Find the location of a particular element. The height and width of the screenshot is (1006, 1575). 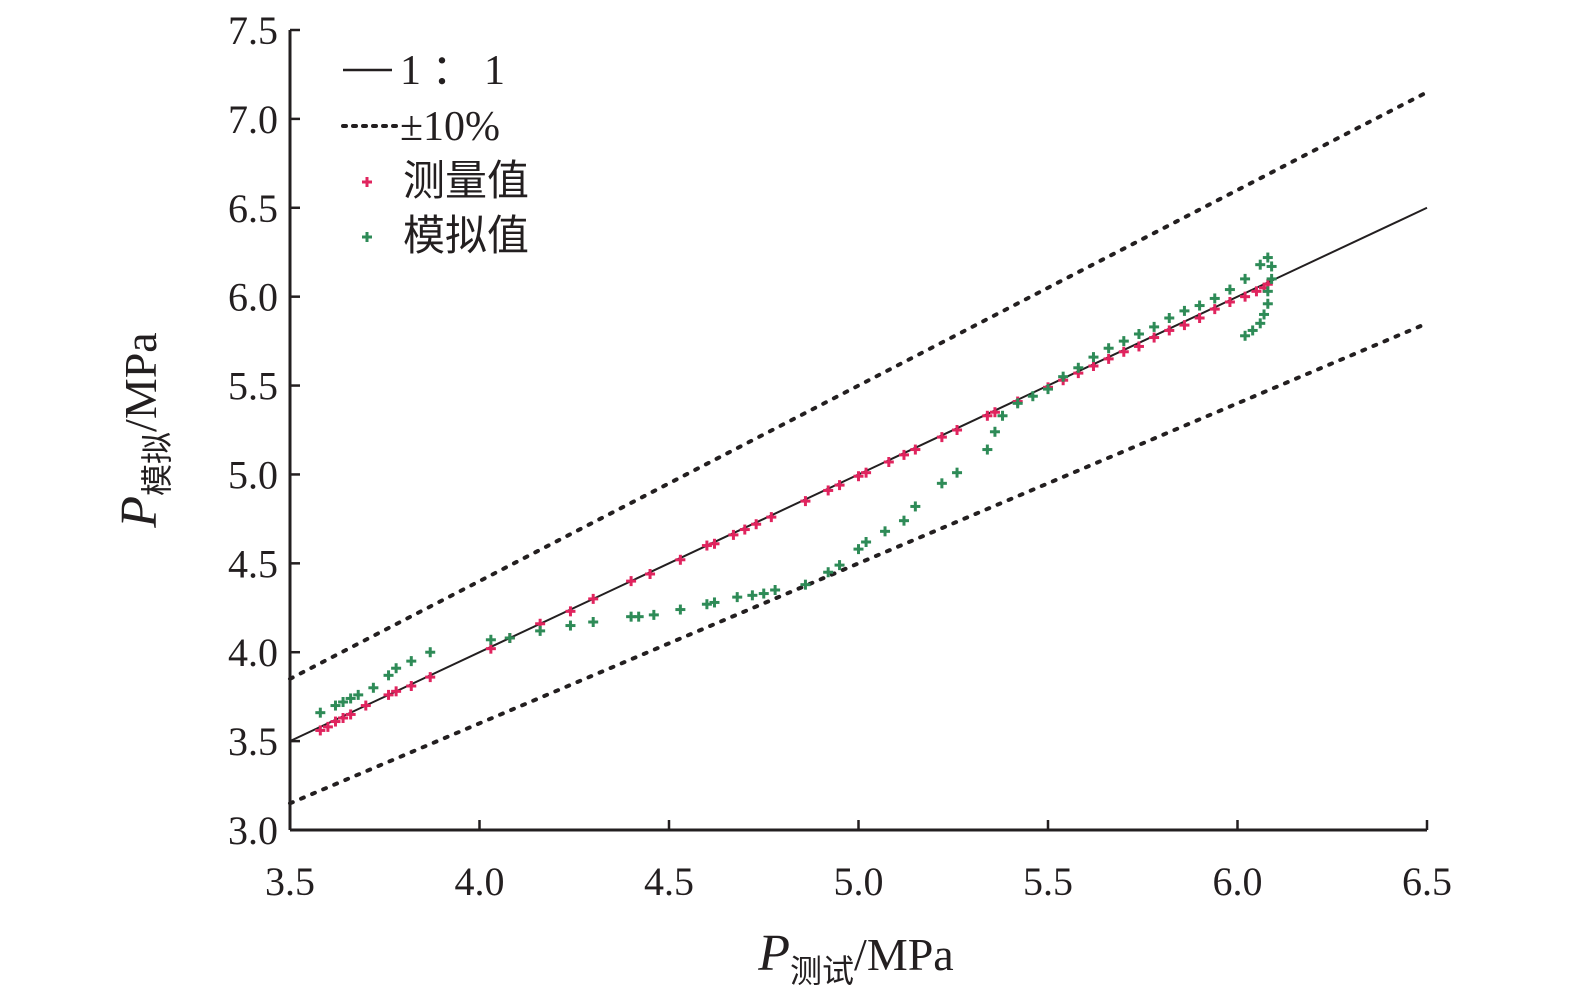

legend-entry-1-1: 1 ： 1 is located at coordinates (424, 71).